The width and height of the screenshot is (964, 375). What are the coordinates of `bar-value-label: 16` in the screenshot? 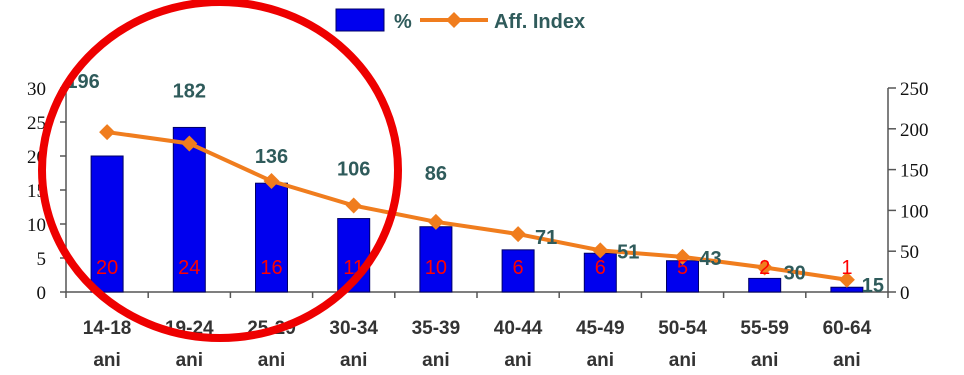 It's located at (271, 268).